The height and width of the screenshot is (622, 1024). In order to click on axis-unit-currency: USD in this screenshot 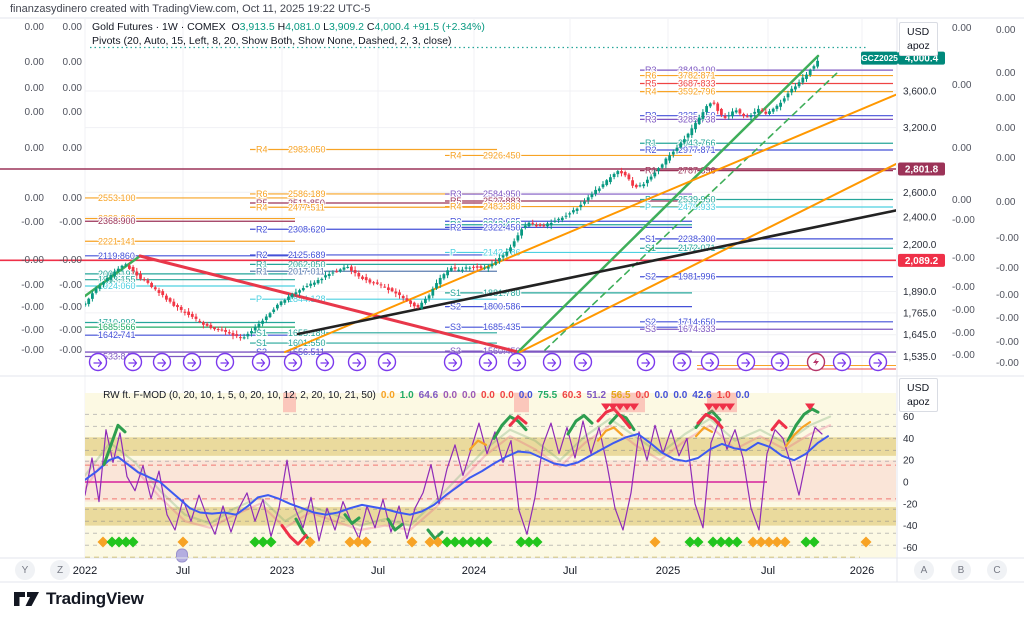, I will do `click(918, 388)`.